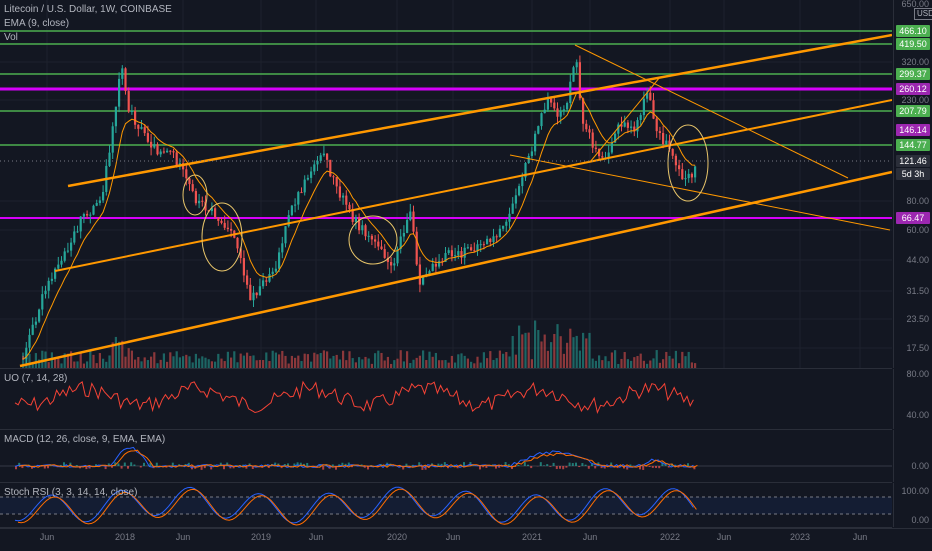 The width and height of the screenshot is (932, 551). I want to click on uo-axis: 80.00 40.00, so click(912, 399).